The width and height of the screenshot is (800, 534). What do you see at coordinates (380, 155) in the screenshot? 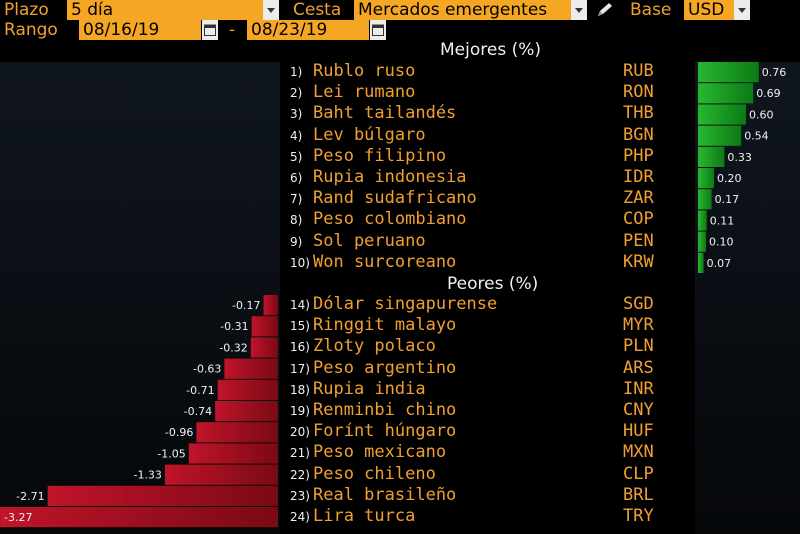
I see `currency-name: Peso filipino` at bounding box center [380, 155].